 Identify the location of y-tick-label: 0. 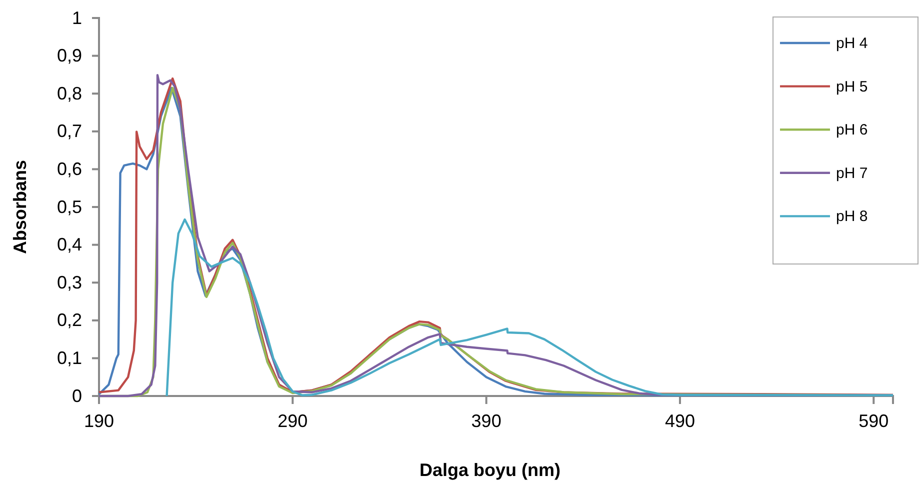
(77, 396).